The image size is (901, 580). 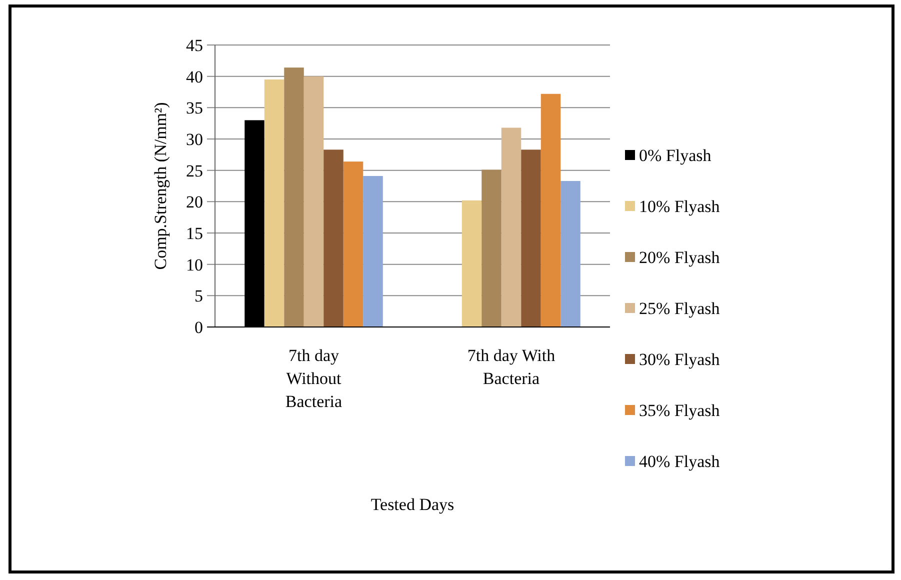 What do you see at coordinates (679, 410) in the screenshot?
I see `legend-label: 35% Flyash` at bounding box center [679, 410].